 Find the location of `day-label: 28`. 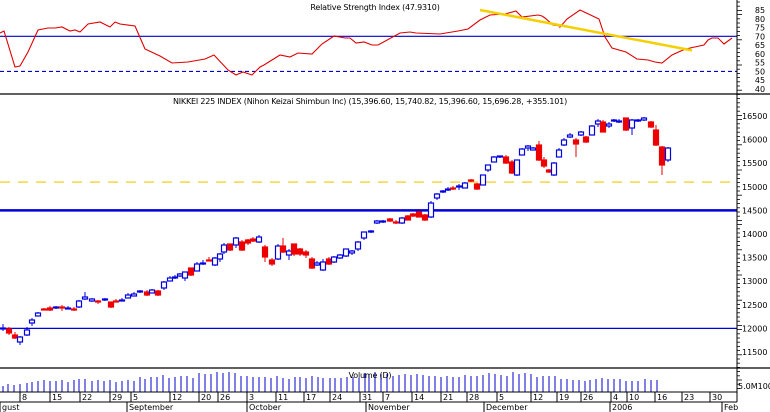

day-label: 28 is located at coordinates (474, 397).